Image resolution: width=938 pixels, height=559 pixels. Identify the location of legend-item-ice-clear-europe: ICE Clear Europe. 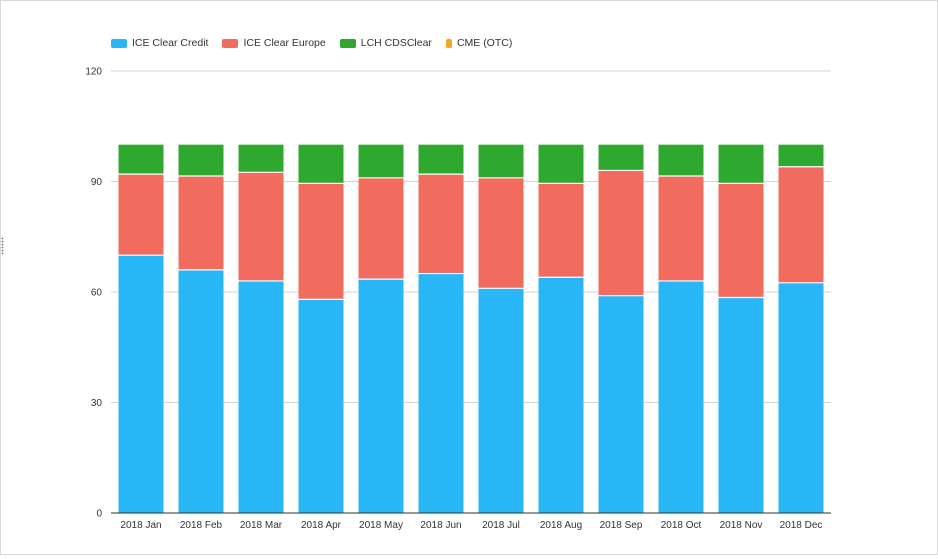
(274, 43).